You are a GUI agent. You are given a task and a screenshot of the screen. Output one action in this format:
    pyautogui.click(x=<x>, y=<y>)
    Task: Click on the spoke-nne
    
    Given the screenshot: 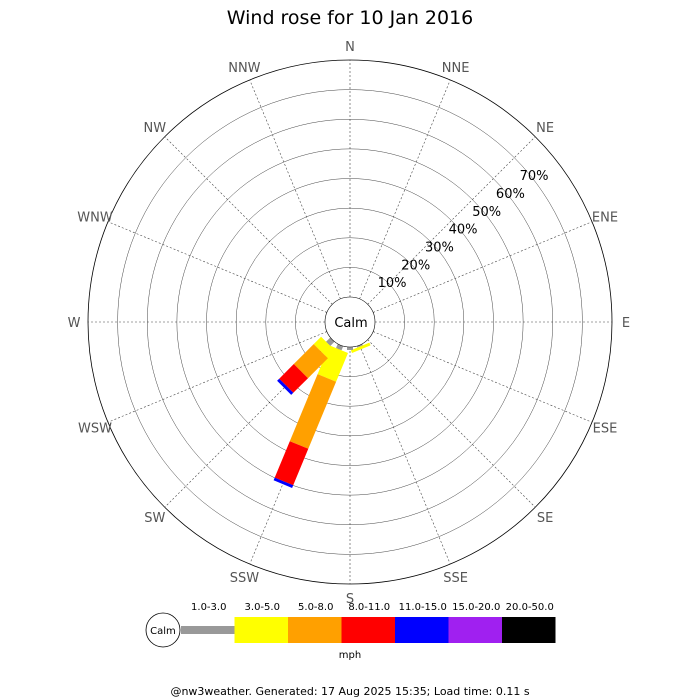 What is the action you would take?
    pyautogui.click(x=405, y=189)
    